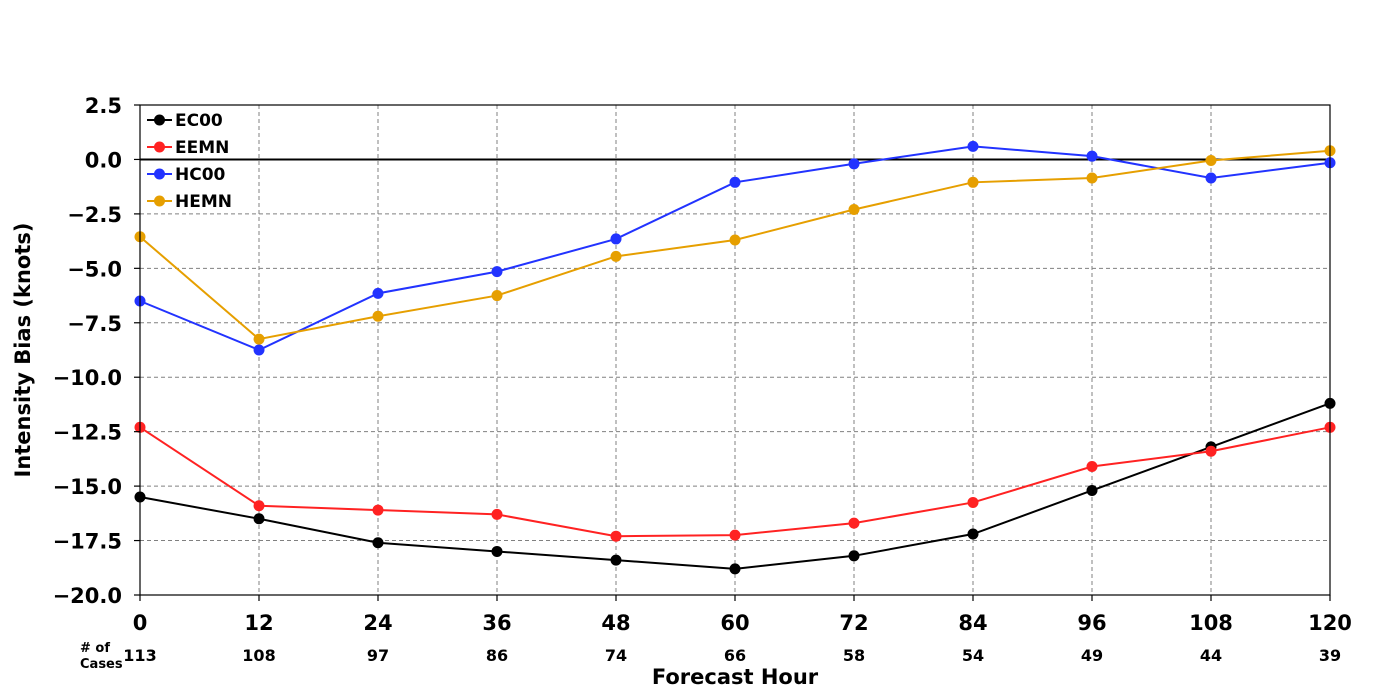 The height and width of the screenshot is (700, 1400). Describe the element at coordinates (854, 655) in the screenshot. I see `case-count: 58` at that location.